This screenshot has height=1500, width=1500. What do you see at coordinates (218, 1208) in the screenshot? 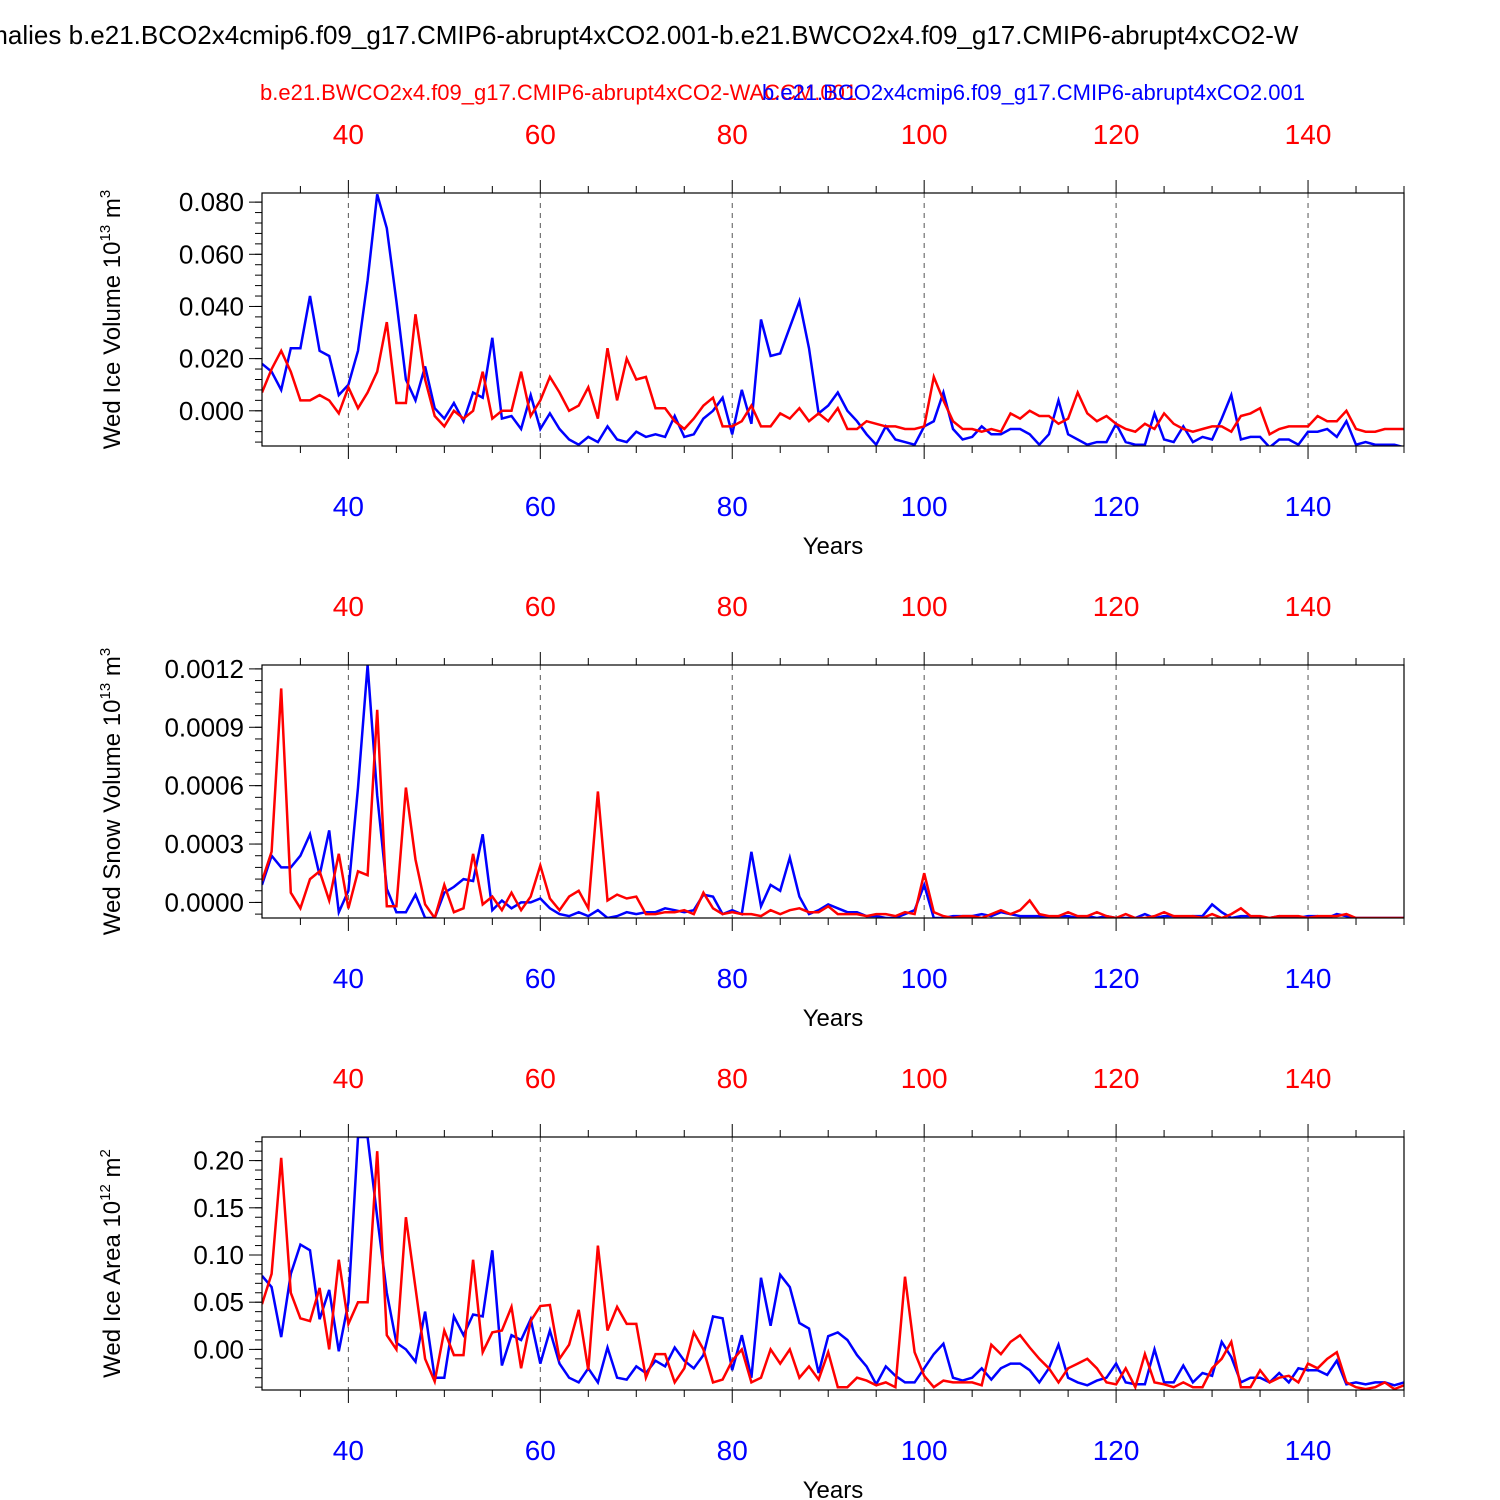
I see `y-tick-label: 0.15` at bounding box center [218, 1208].